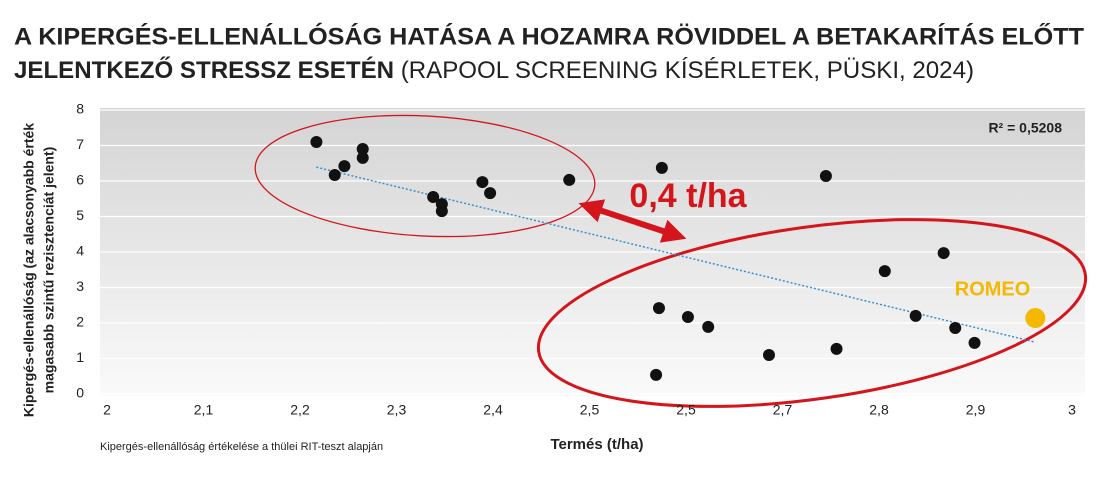 The image size is (1100, 477). What do you see at coordinates (80, 286) in the screenshot?
I see `y-tick-label: 3` at bounding box center [80, 286].